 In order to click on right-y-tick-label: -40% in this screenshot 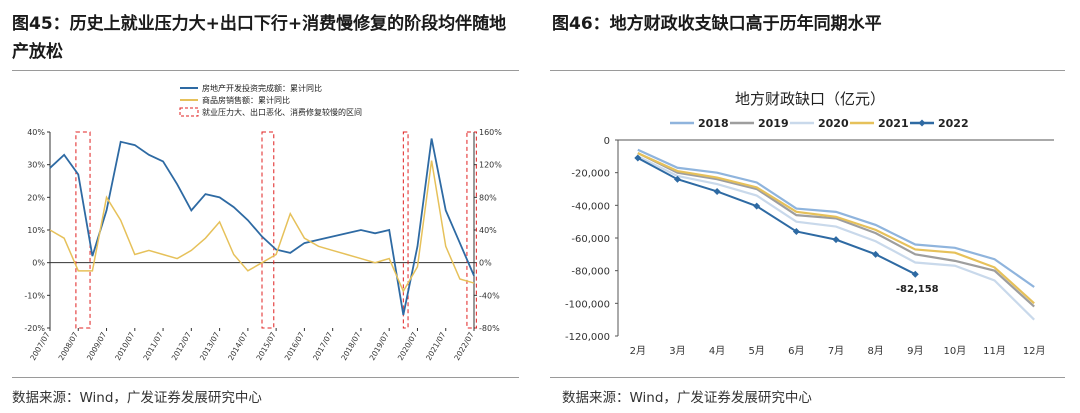, I will do `click(489, 295)`.